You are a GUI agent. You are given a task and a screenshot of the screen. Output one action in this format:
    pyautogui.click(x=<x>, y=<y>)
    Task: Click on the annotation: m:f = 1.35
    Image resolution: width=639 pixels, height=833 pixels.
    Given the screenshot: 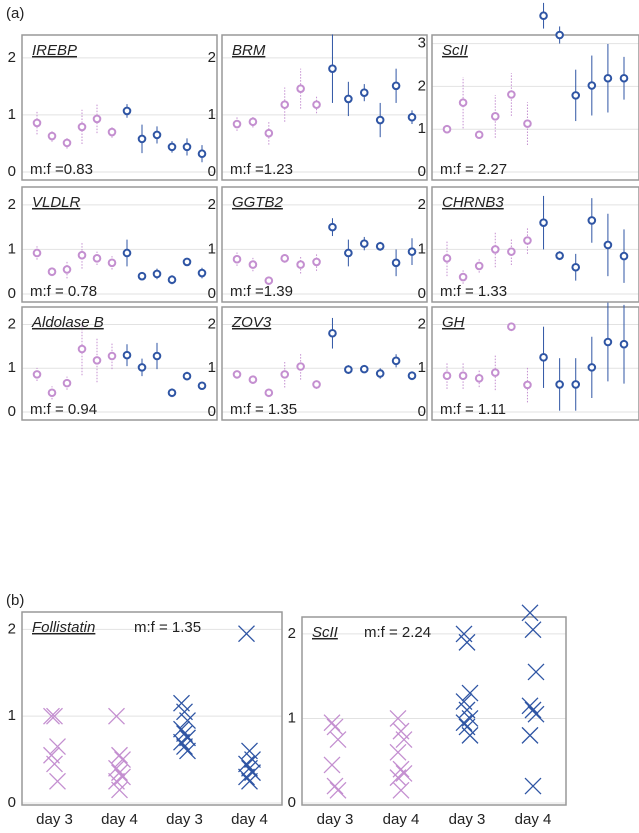 What is the action you would take?
    pyautogui.click(x=263, y=409)
    